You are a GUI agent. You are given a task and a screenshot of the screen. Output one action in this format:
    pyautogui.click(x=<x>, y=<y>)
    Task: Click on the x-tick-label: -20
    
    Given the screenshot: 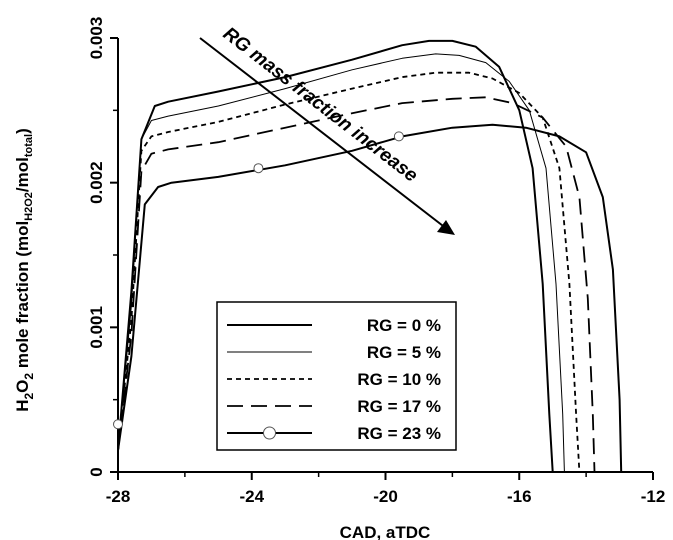 What is the action you would take?
    pyautogui.click(x=385, y=496)
    